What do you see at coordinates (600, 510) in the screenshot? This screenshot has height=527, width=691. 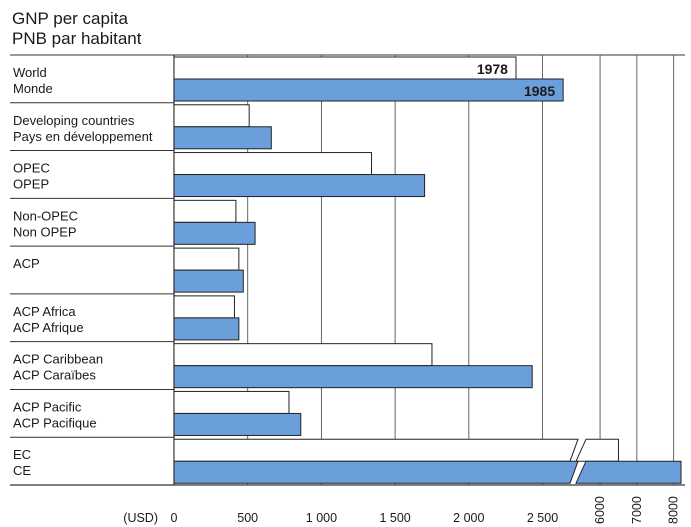 I see `x-tick-label-rotated: 6000` at bounding box center [600, 510].